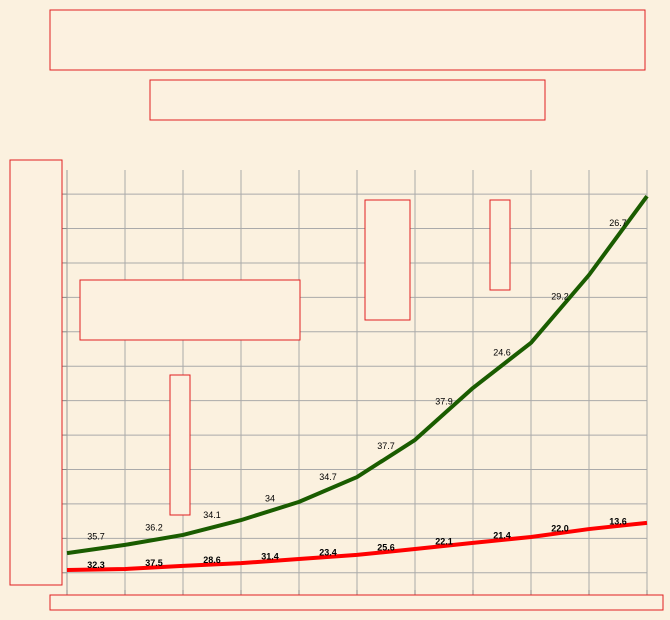 This screenshot has height=620, width=670. What do you see at coordinates (560, 528) in the screenshot?
I see `data-label: 22.0` at bounding box center [560, 528].